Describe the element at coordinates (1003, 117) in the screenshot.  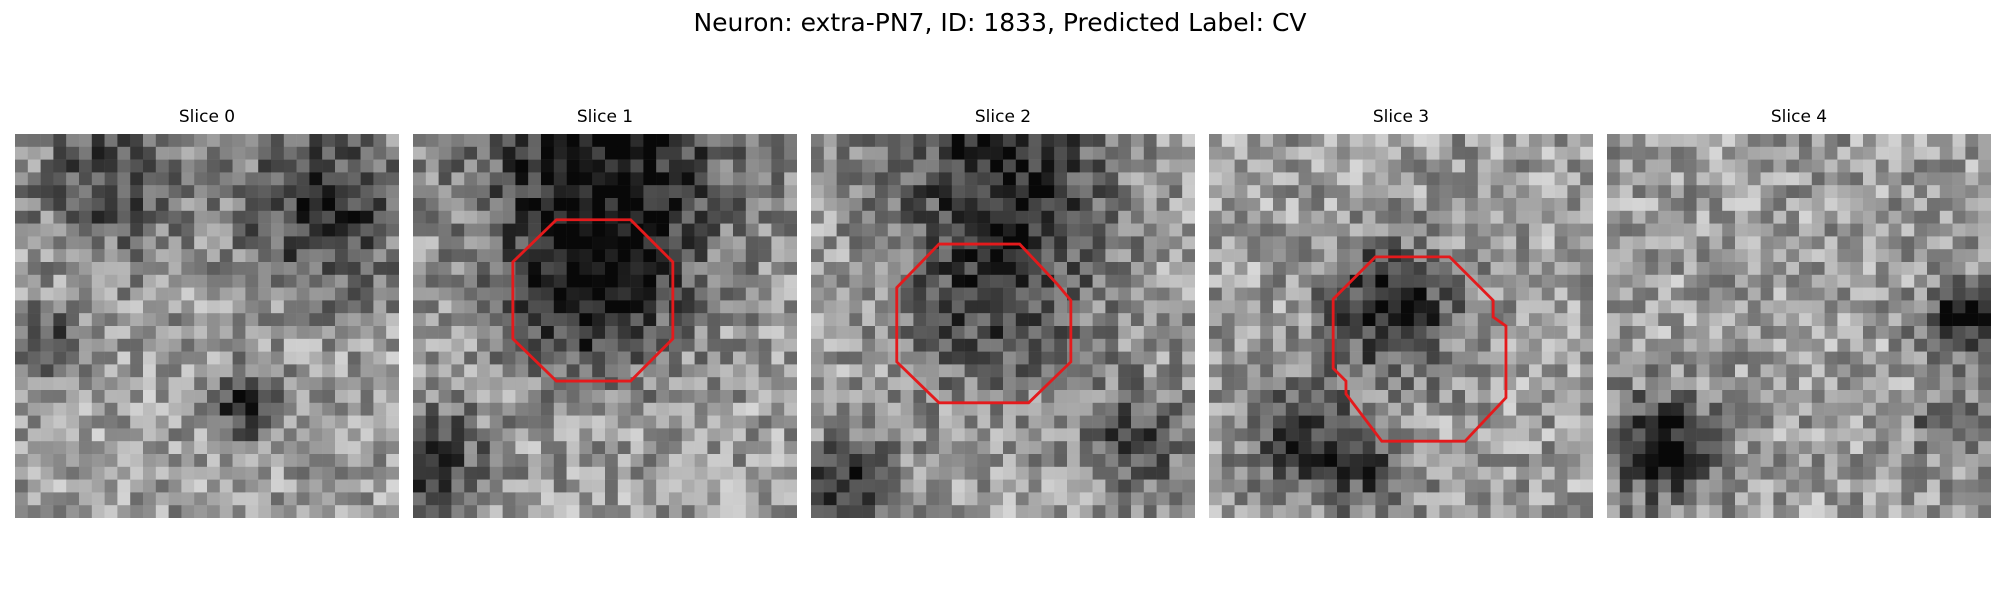
I see `slice-title: Slice 2` at that location.